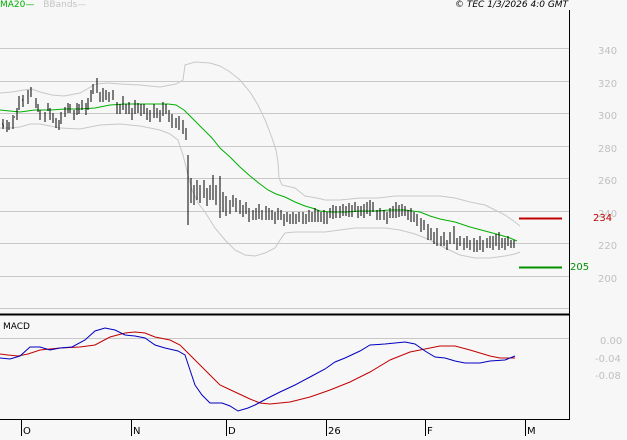  I want to click on time-axis-ticks, so click(273, 428).